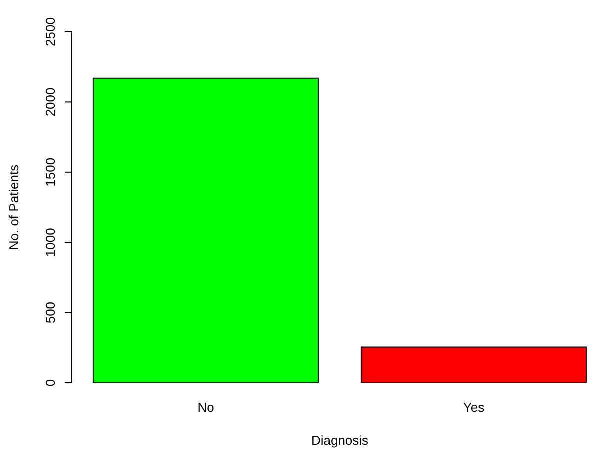 This screenshot has height=457, width=607. I want to click on y-tick-label: 1500, so click(50, 172).